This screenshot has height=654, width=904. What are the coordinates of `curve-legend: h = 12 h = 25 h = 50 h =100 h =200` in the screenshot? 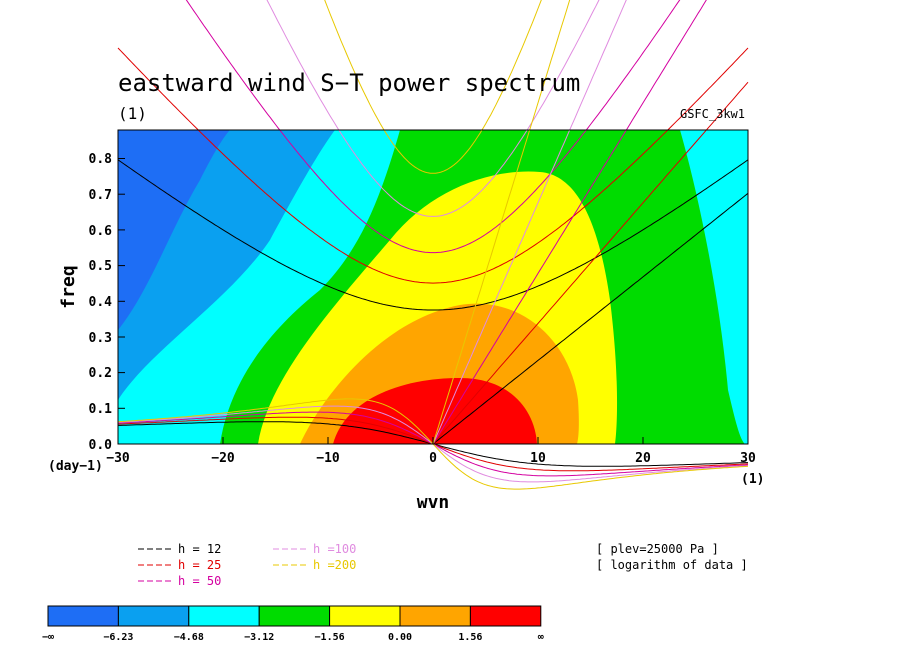 It's located at (247, 565).